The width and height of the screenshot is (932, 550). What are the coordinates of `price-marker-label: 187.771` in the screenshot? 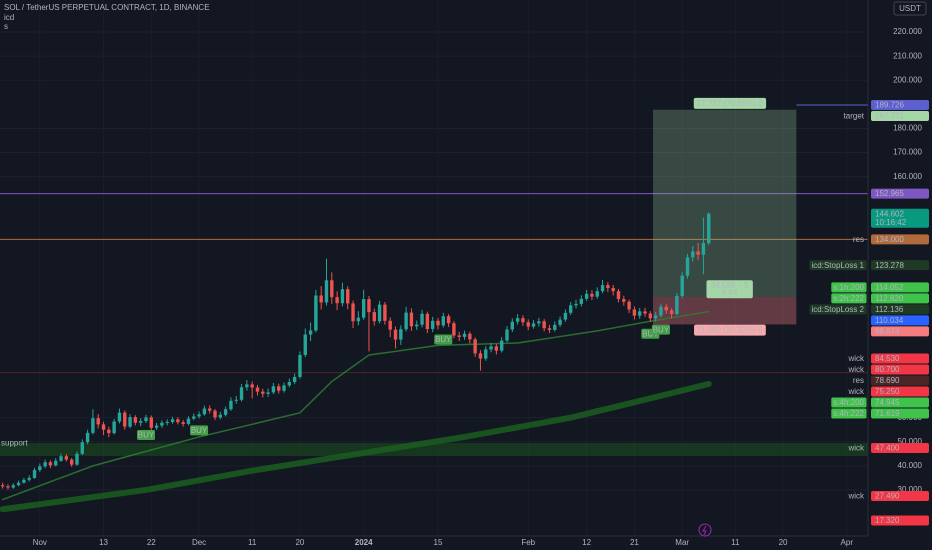 It's located at (889, 116).